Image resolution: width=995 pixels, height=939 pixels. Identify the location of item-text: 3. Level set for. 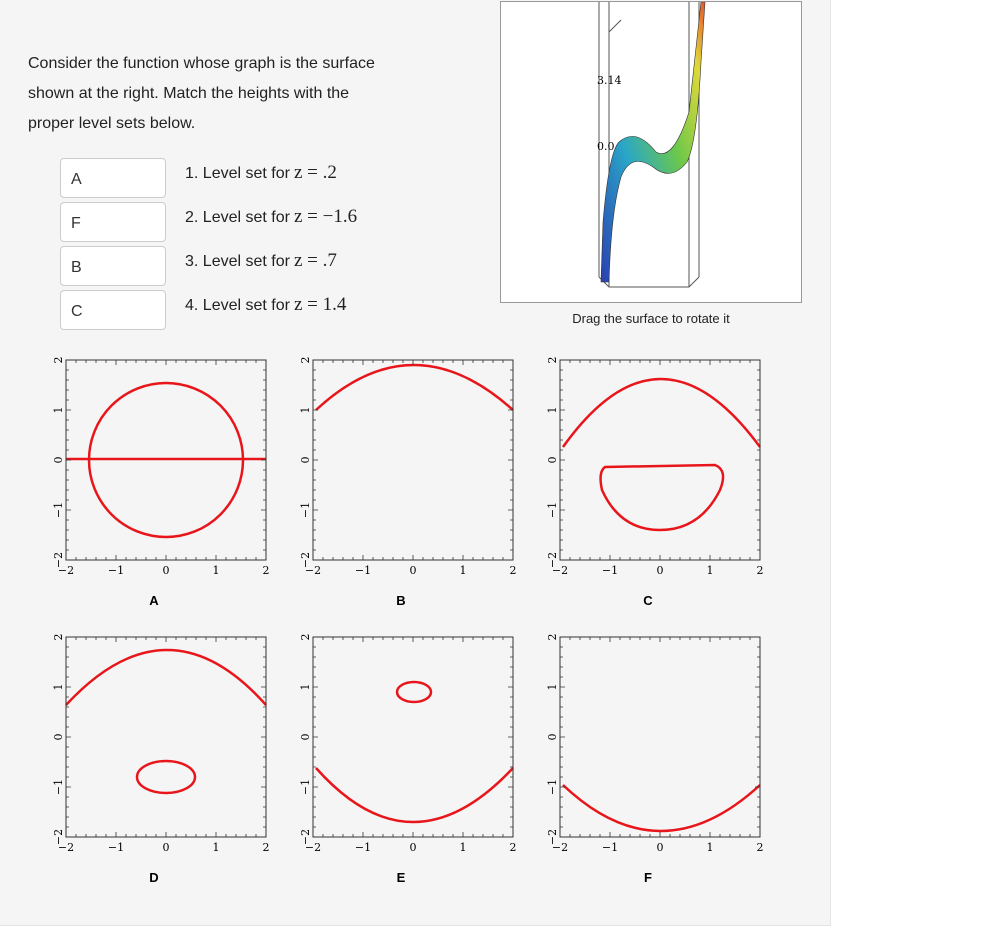
(237, 261).